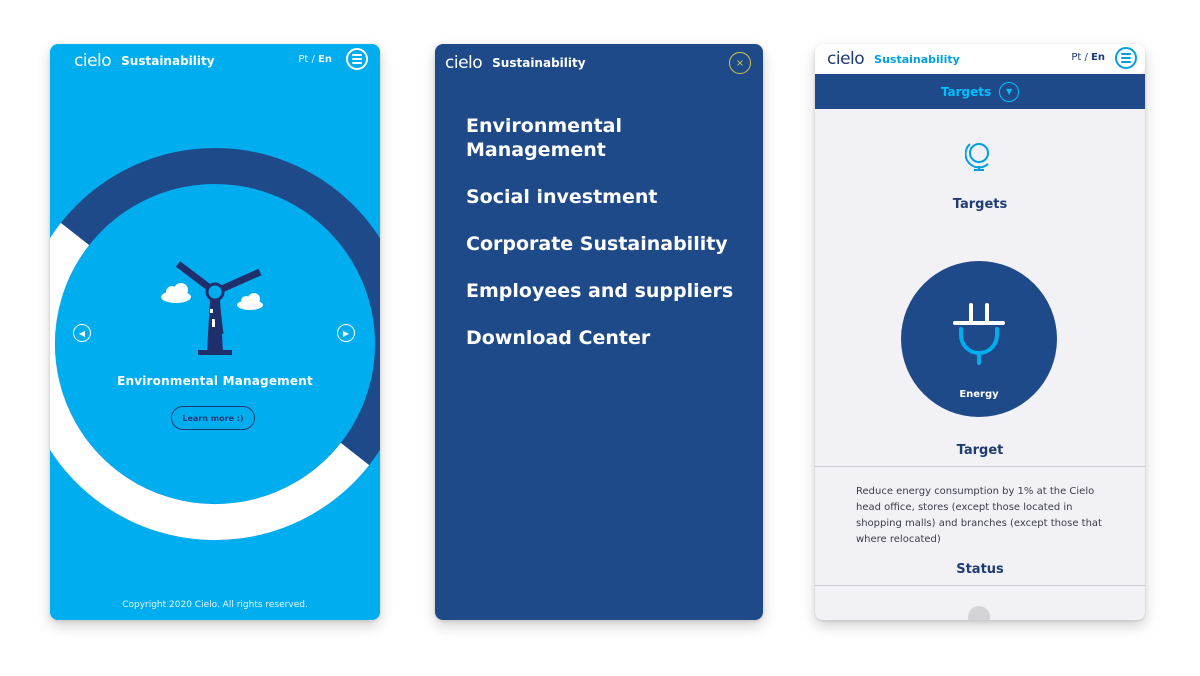 This screenshot has height=676, width=1200. Describe the element at coordinates (980, 204) in the screenshot. I see `section-title: Targets` at that location.